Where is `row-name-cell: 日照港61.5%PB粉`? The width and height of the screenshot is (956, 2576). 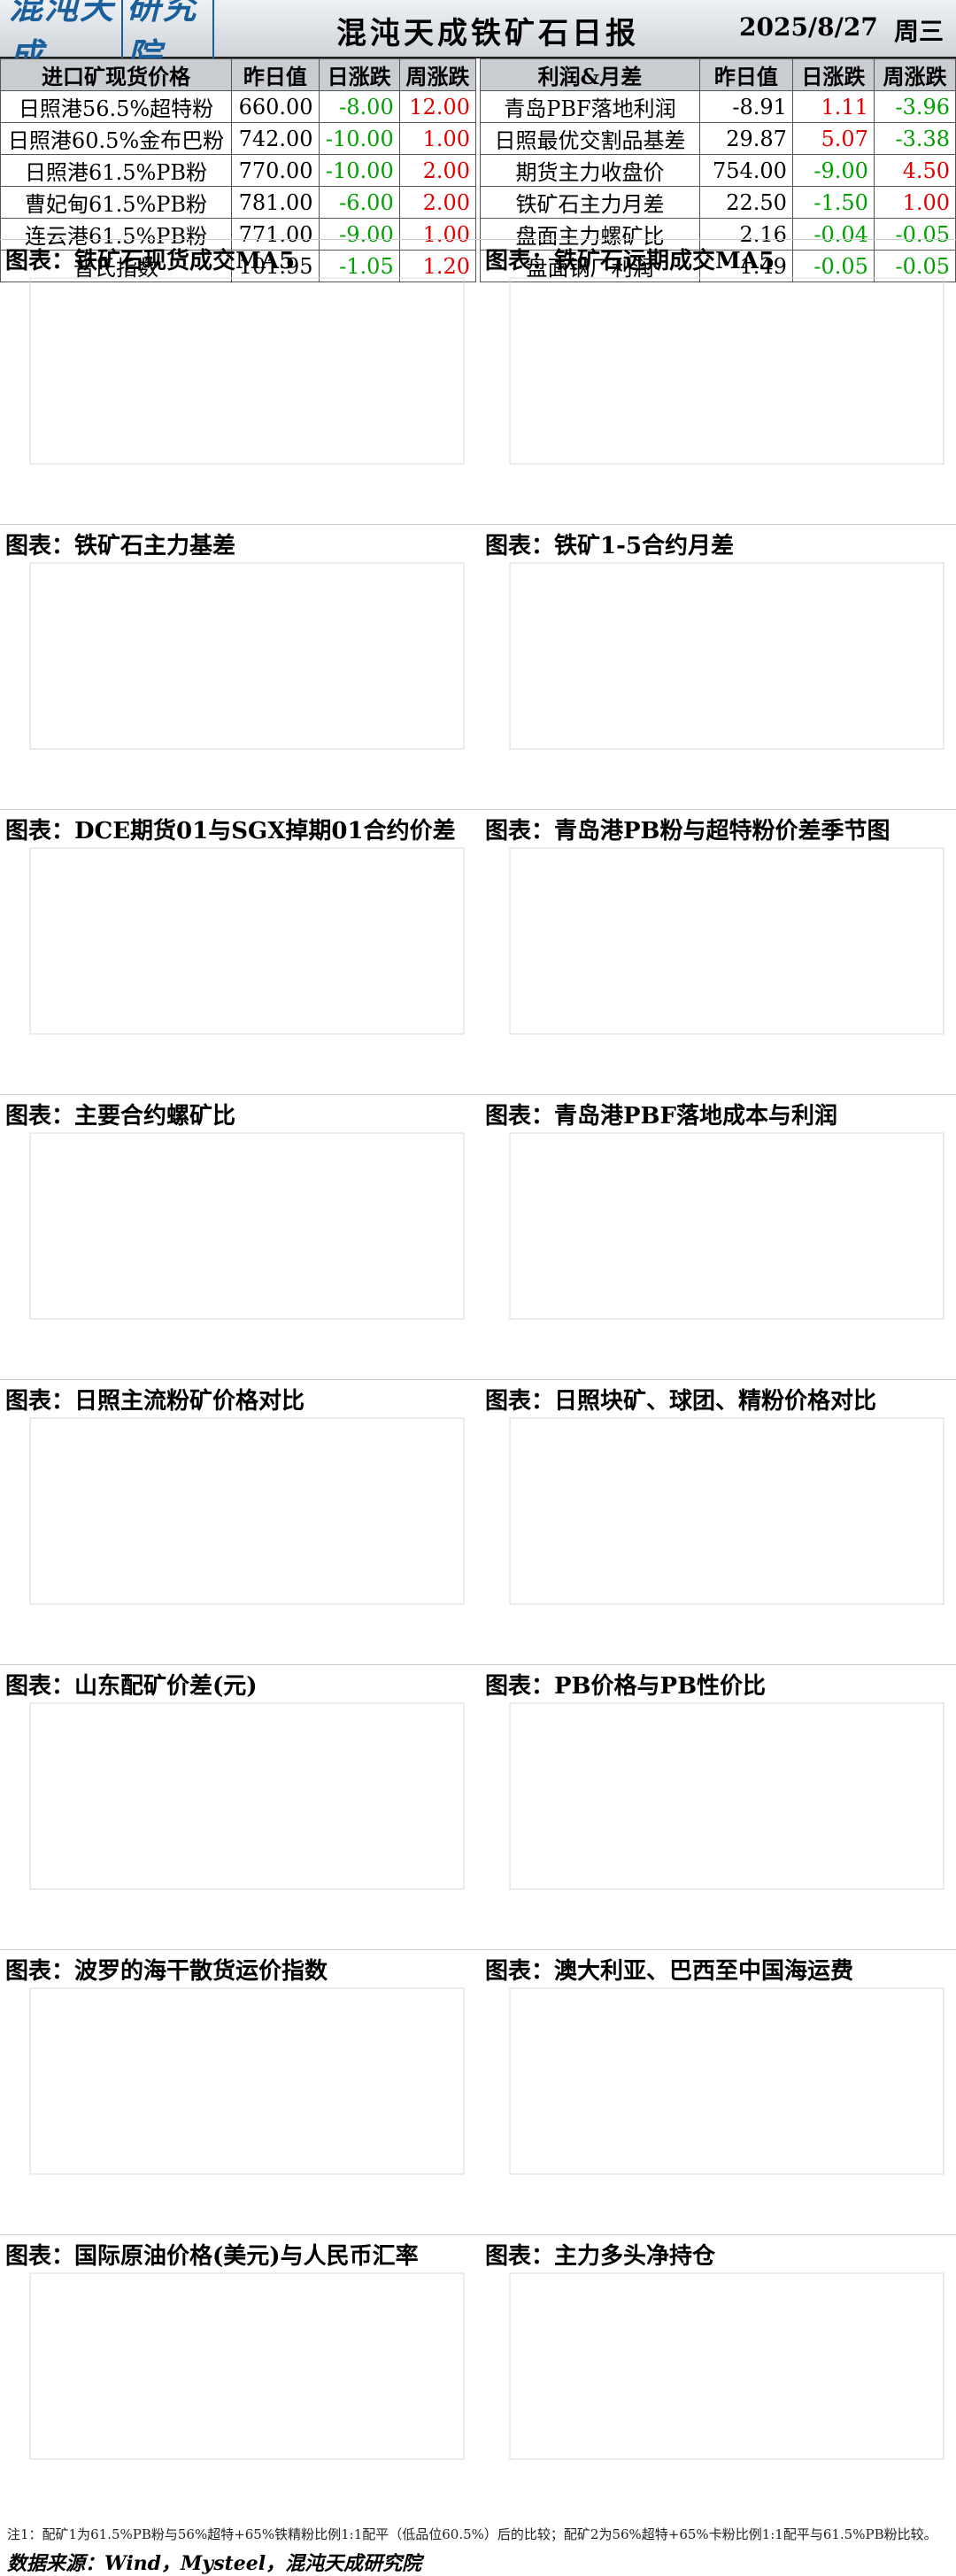
row-name-cell: 日照港61.5%PB粉 is located at coordinates (116, 170).